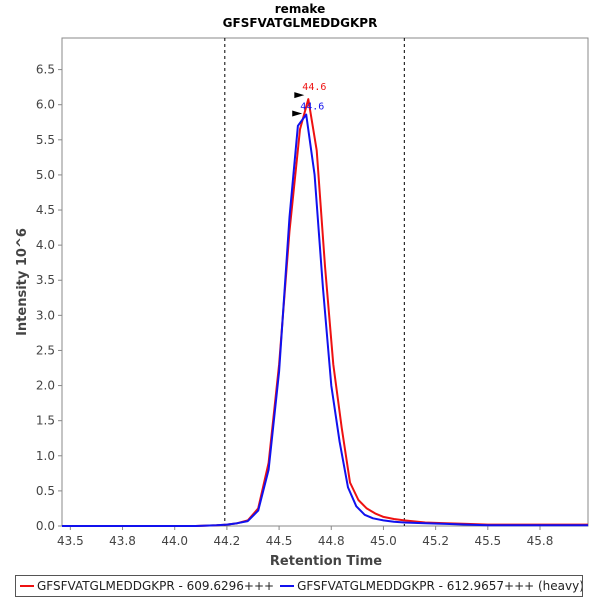 The width and height of the screenshot is (600, 600). What do you see at coordinates (45, 105) in the screenshot?
I see `y-tick-label: 6.0` at bounding box center [45, 105].